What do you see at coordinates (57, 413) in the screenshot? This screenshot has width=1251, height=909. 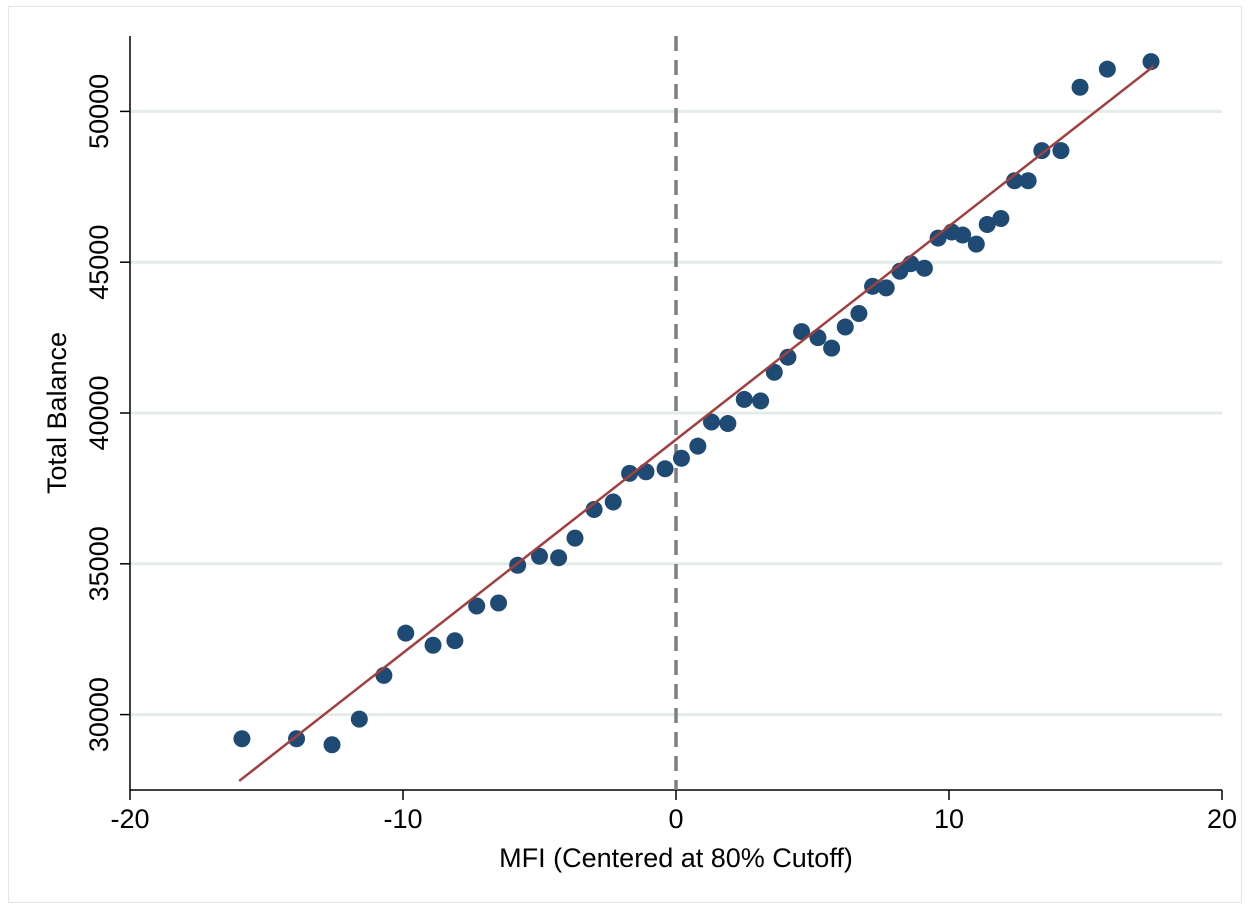 I see `y-axis-title: Total Balance` at bounding box center [57, 413].